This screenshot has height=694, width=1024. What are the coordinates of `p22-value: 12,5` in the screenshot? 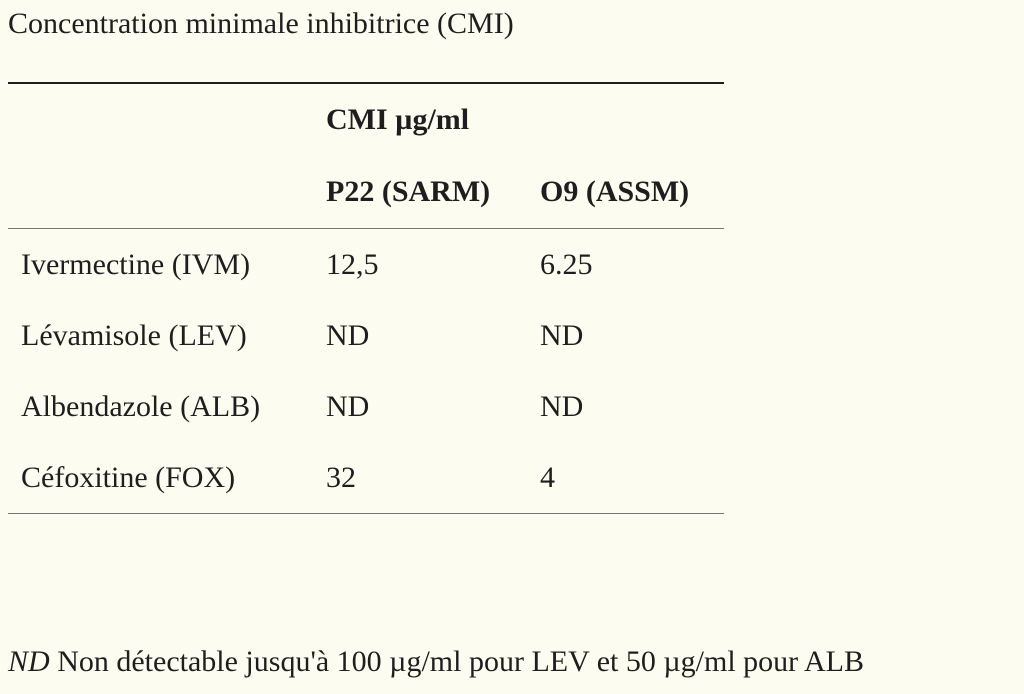 It's located at (352, 264).